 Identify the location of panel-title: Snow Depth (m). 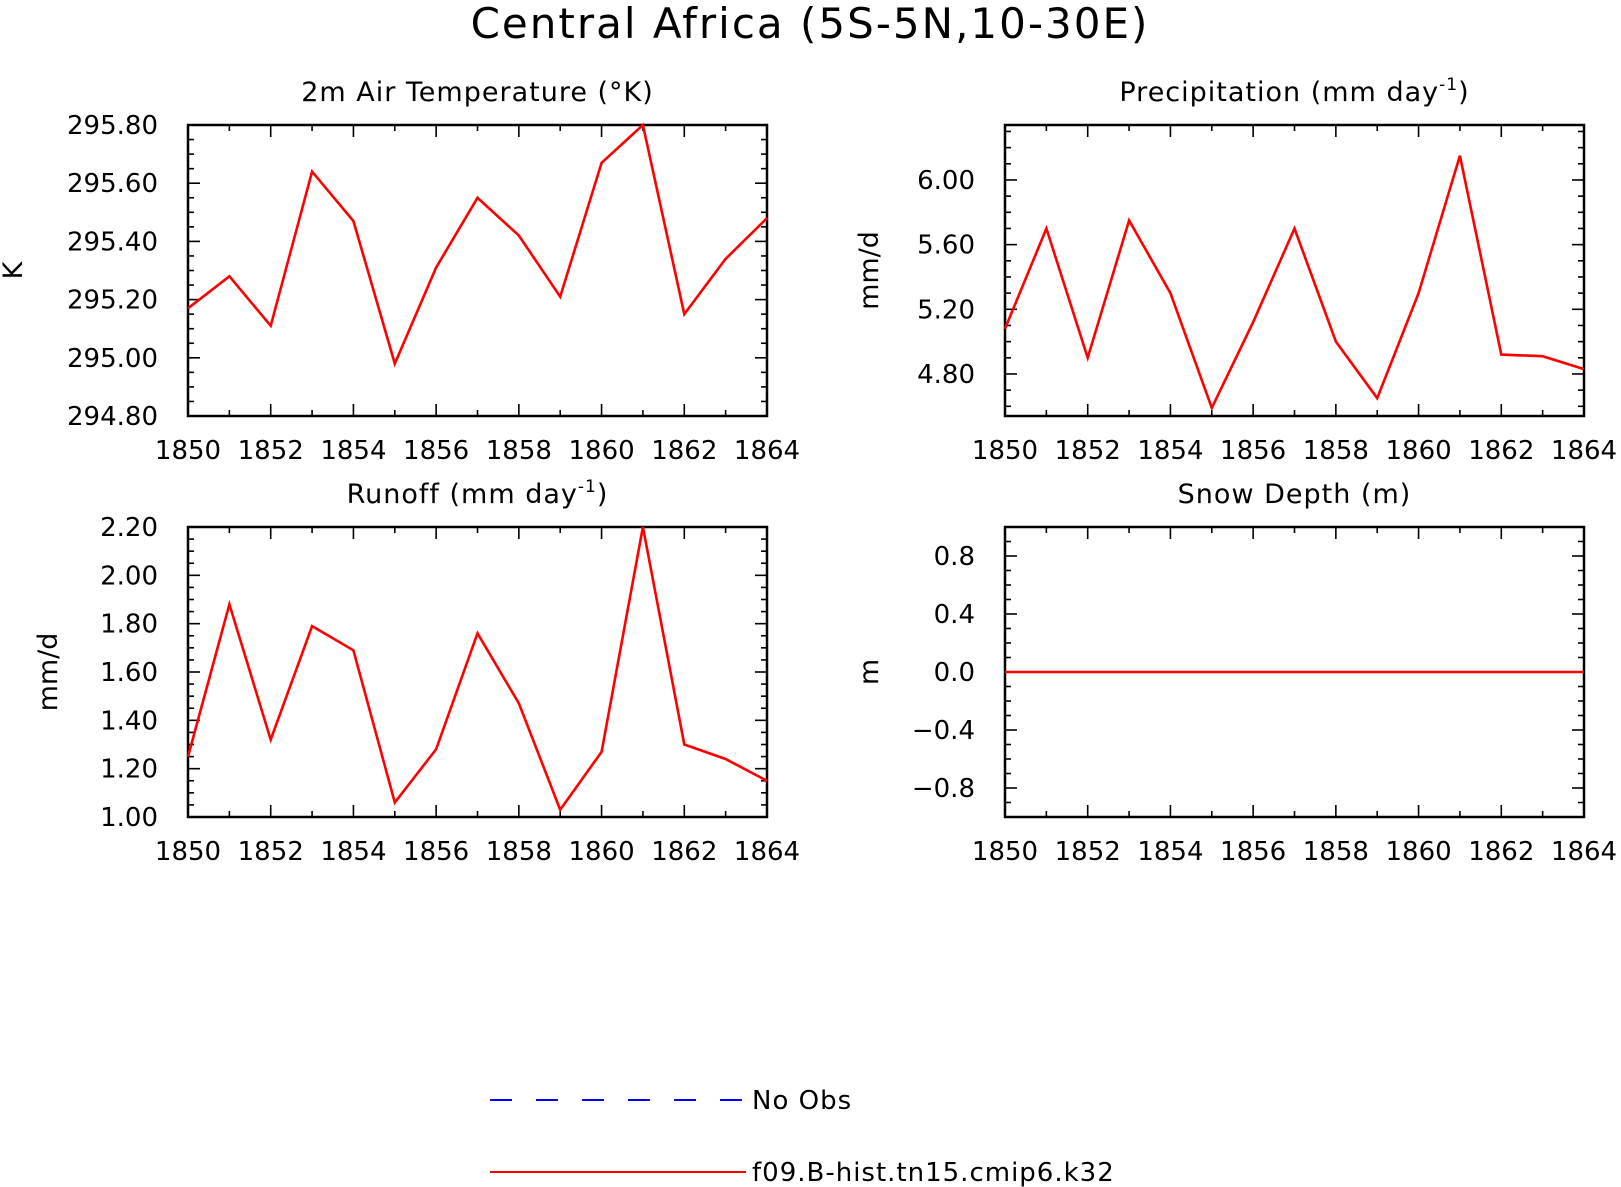
(1295, 494).